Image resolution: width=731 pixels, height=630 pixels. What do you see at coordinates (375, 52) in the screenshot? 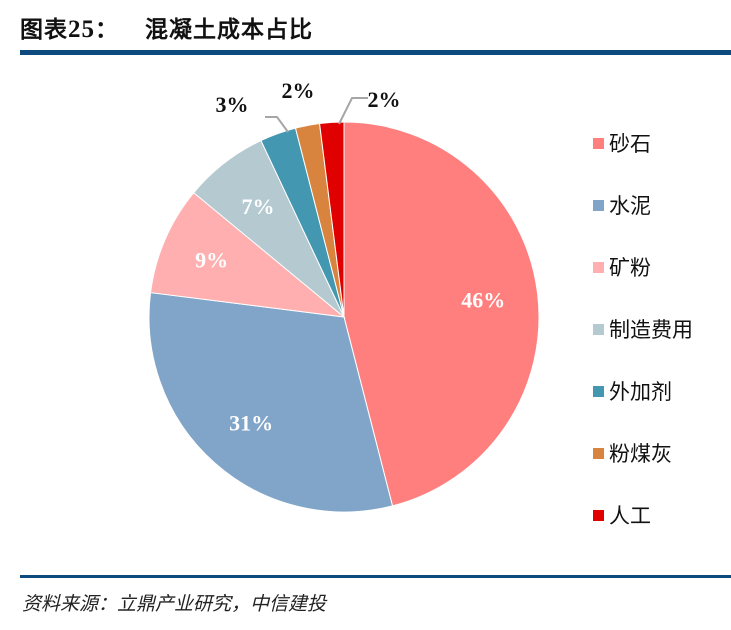
I see `header-divider` at bounding box center [375, 52].